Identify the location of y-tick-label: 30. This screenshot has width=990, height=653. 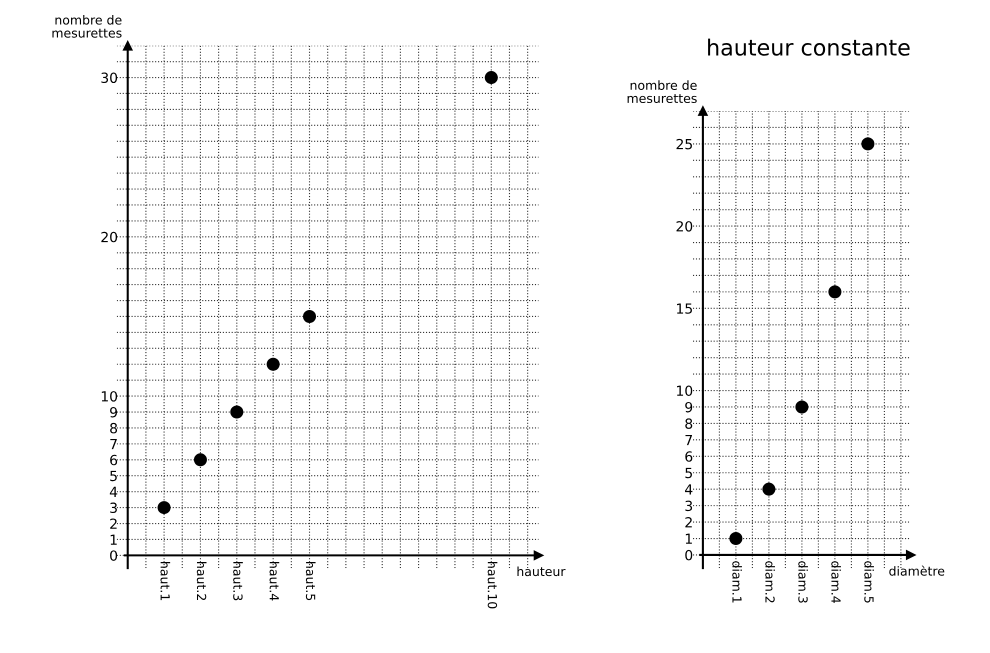
(109, 78).